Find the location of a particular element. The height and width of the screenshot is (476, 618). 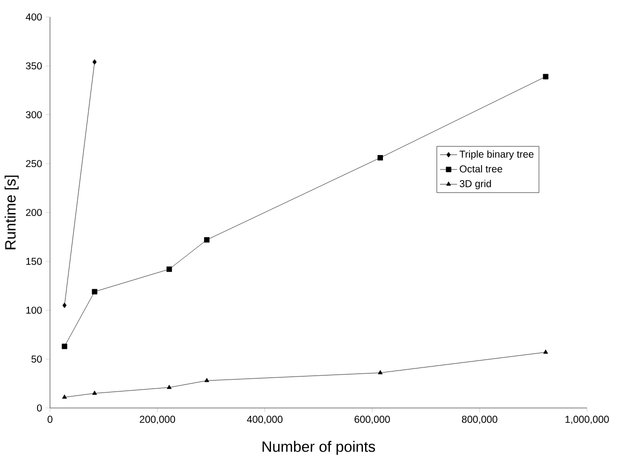

x-tick-label: 600,000 is located at coordinates (372, 420).